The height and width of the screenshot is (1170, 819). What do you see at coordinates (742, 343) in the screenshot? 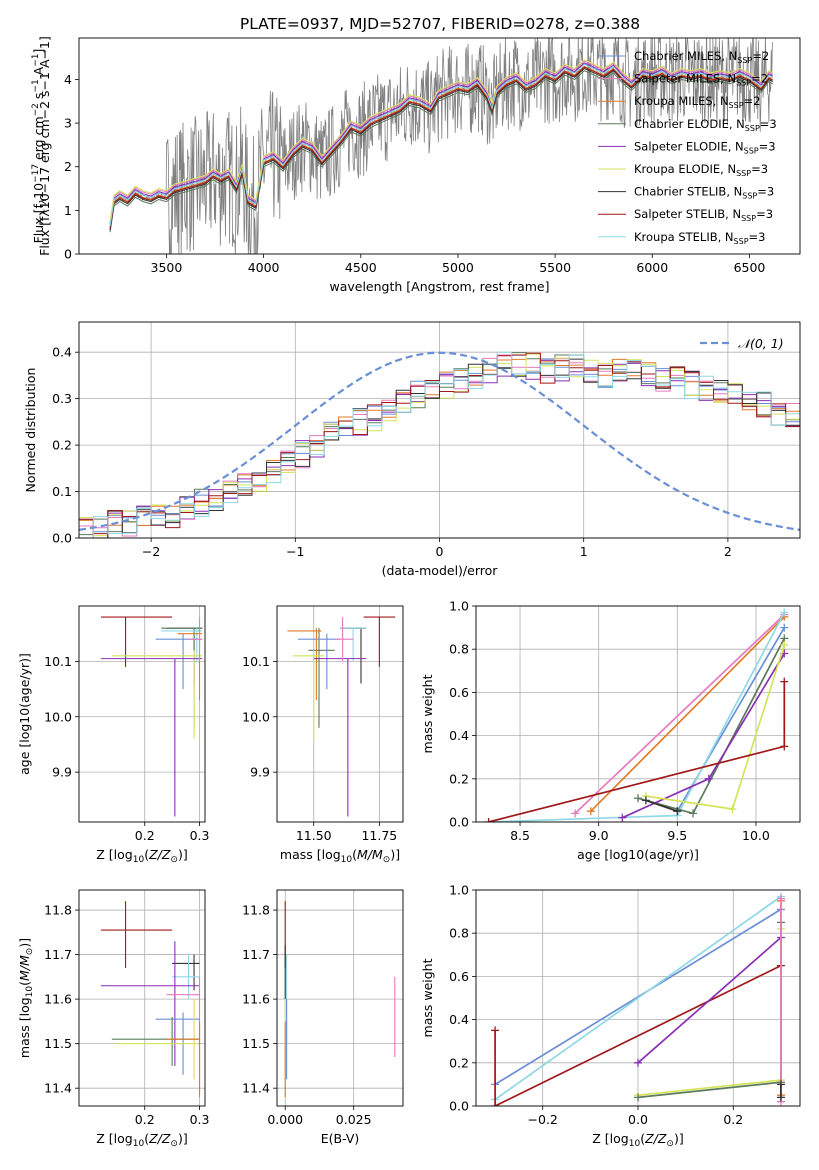
I see `legend: 𝒩(0, 1)` at bounding box center [742, 343].